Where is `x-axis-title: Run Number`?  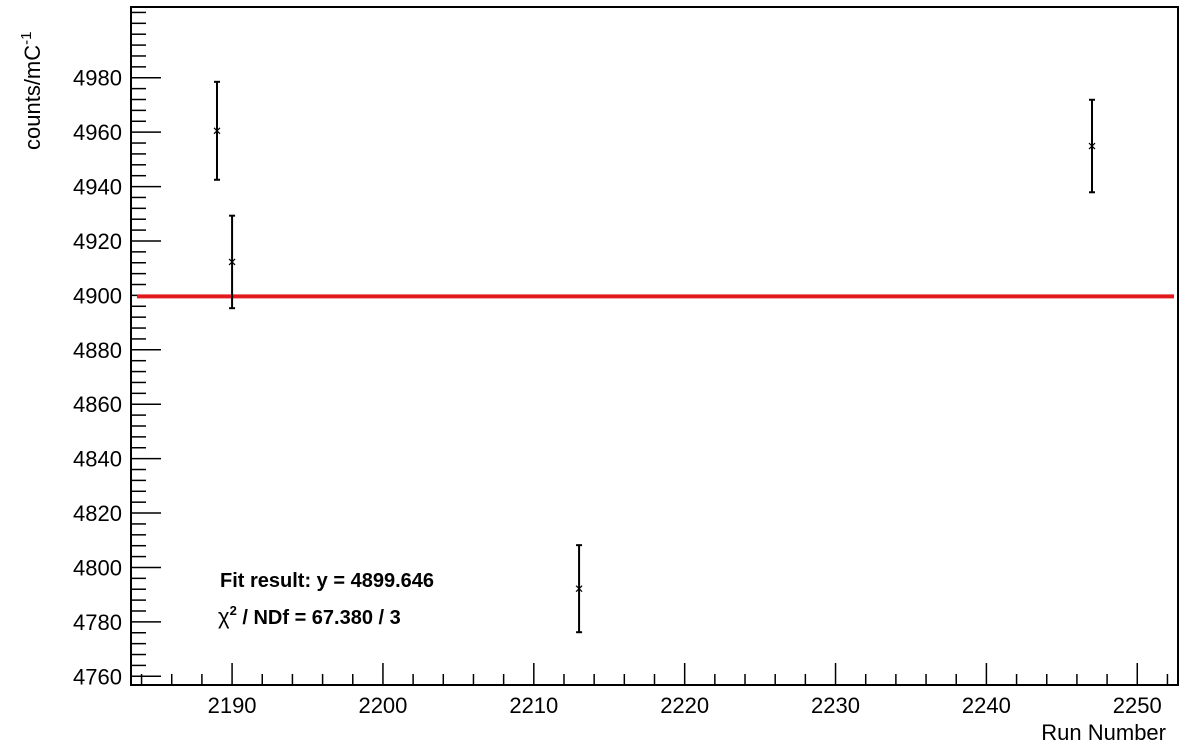
x-axis-title: Run Number is located at coordinates (1103, 732).